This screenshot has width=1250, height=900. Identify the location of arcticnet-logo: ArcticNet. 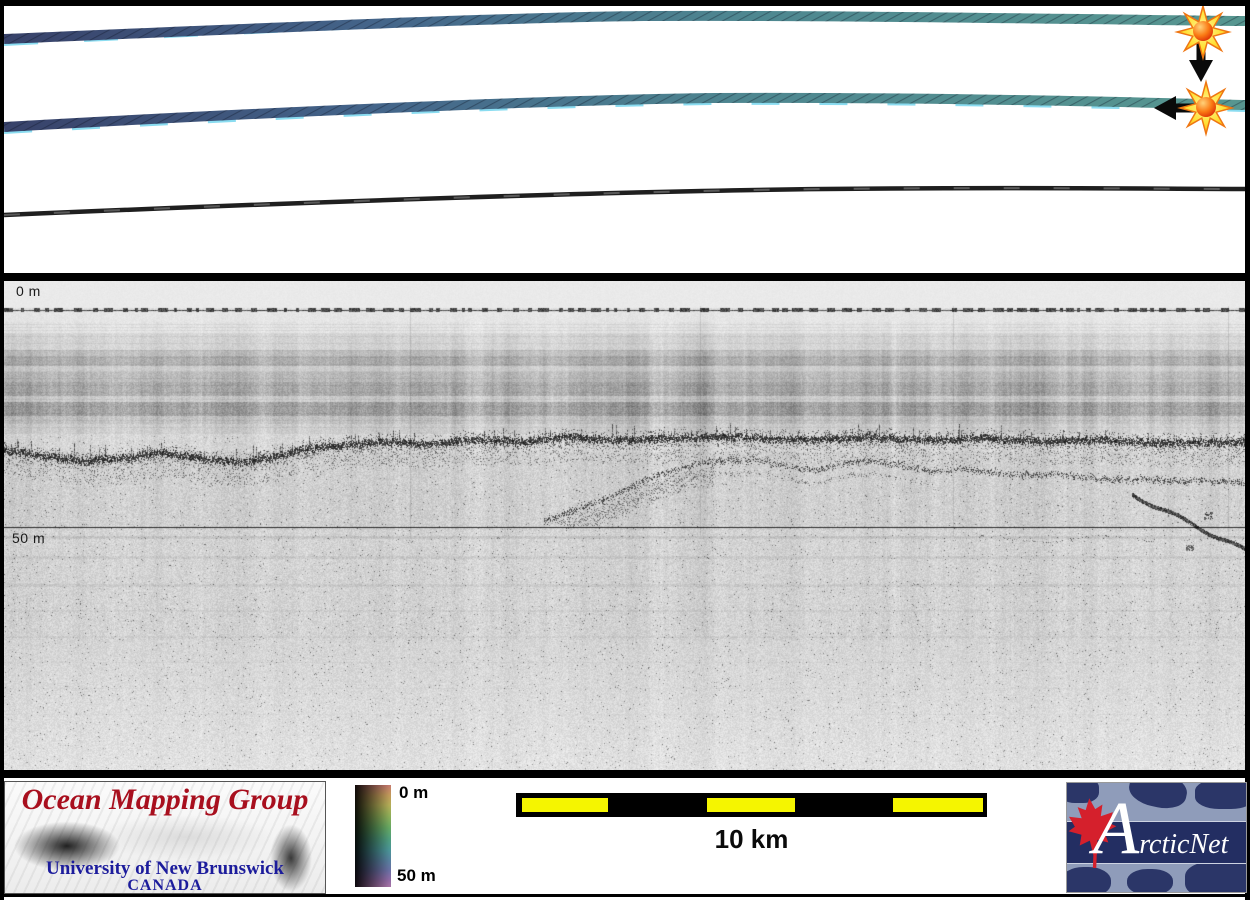
(1156, 837).